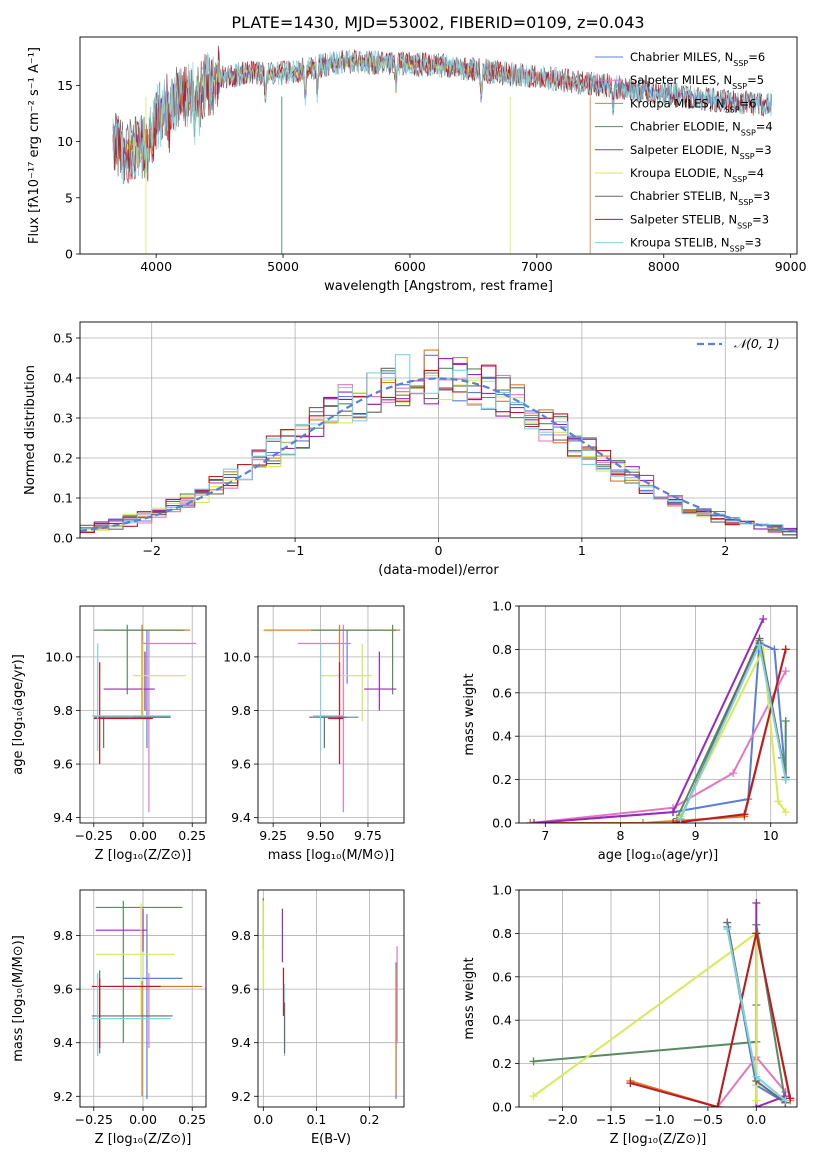  I want to click on y-tick-label: 9.2, so click(63, 1096).